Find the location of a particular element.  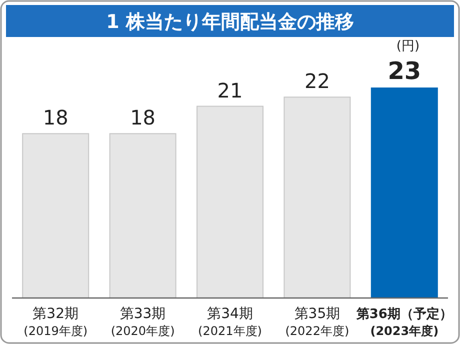

x-tick-label: 第36期（予定） (2023年度) is located at coordinates (403, 322).